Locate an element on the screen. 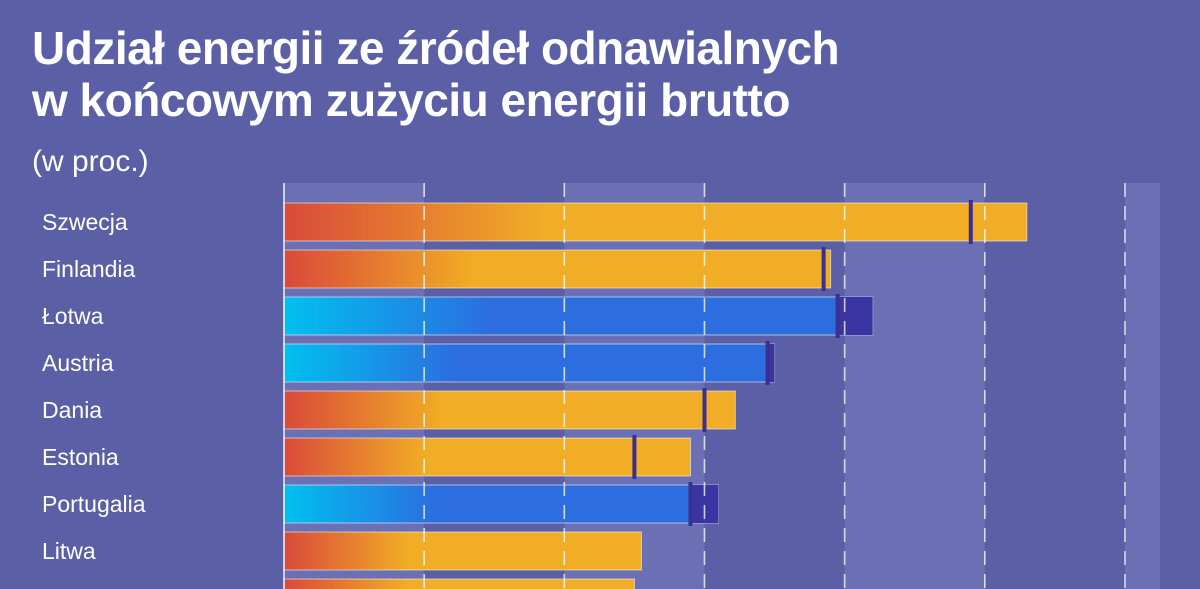 The image size is (1200, 589). category-label: Szwecja is located at coordinates (85, 222).